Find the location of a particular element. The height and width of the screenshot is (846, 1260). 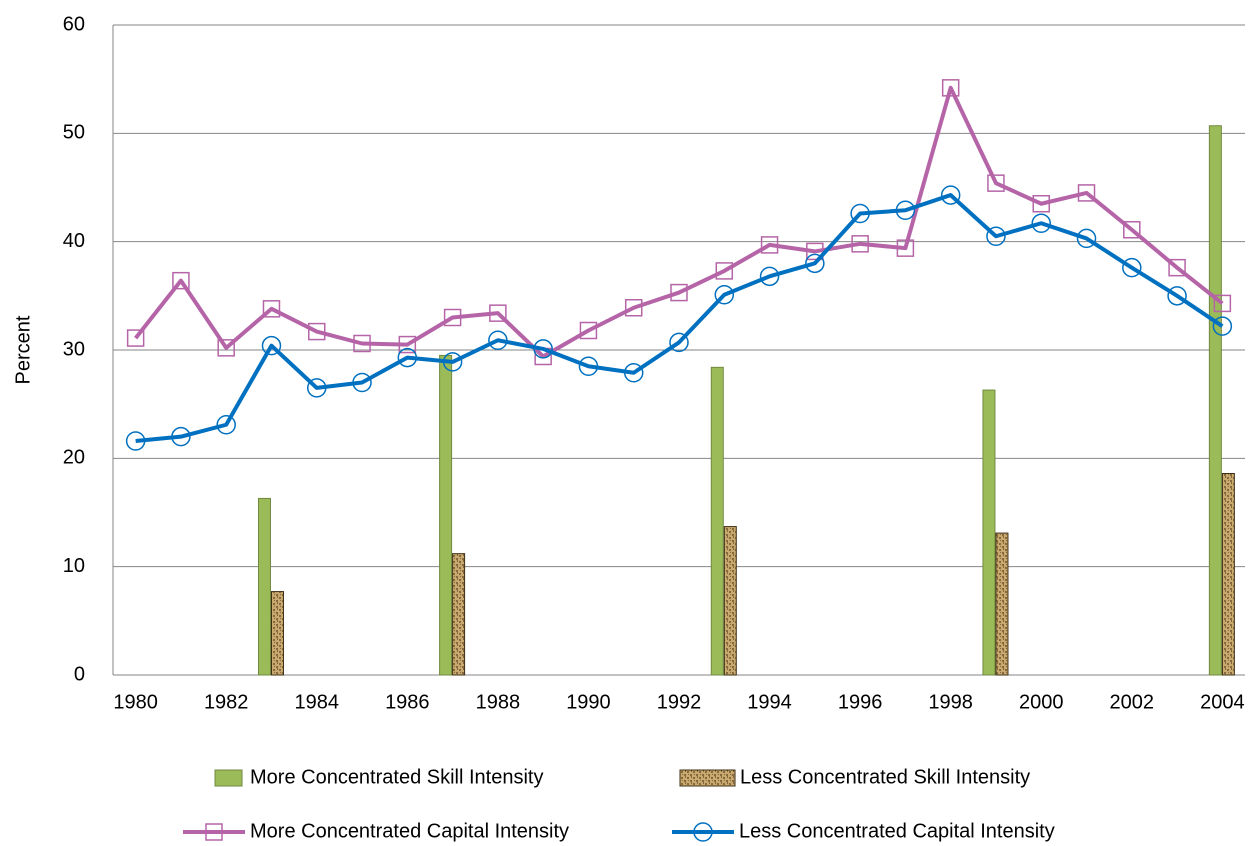

y-tick-label: 50 is located at coordinates (74, 133).